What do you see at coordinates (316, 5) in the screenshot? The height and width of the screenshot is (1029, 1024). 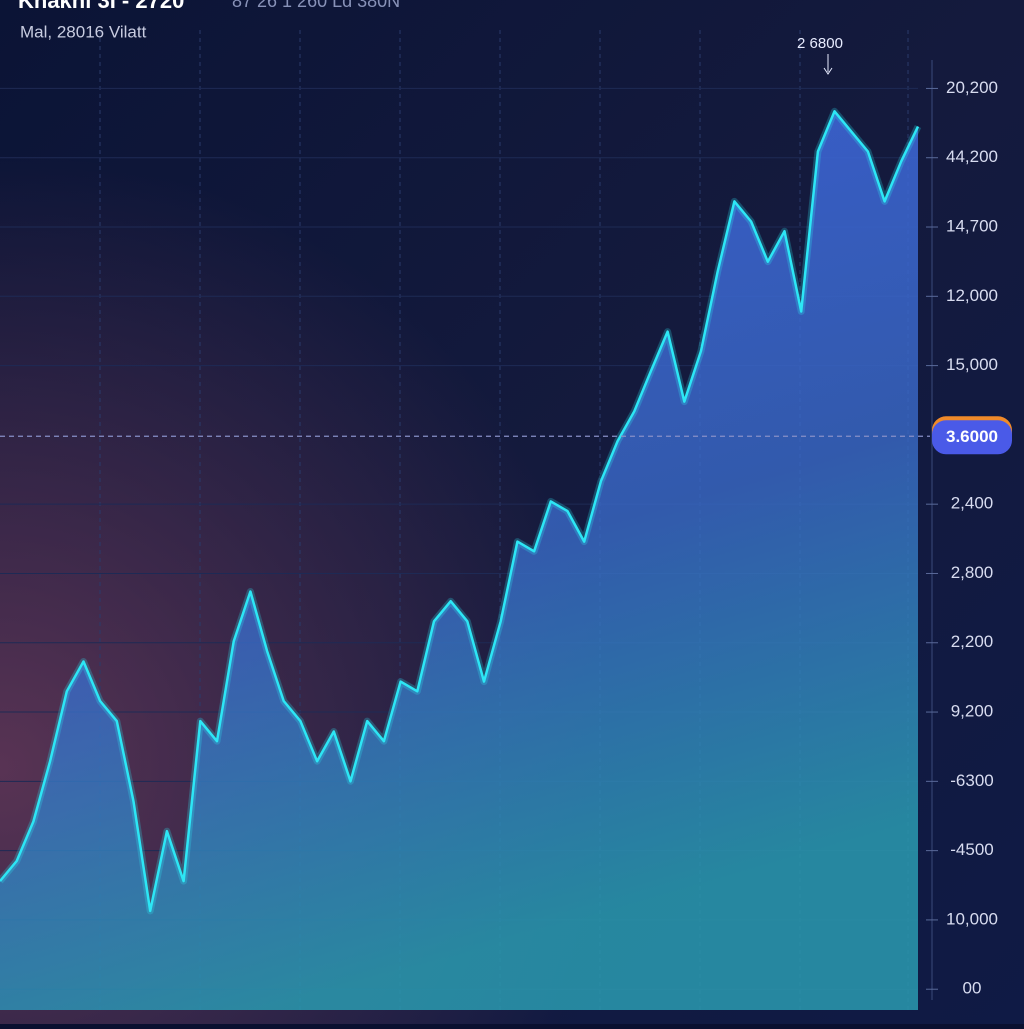 I see `chart-title-extra: 87 26 1 260 Ld 380N` at bounding box center [316, 5].